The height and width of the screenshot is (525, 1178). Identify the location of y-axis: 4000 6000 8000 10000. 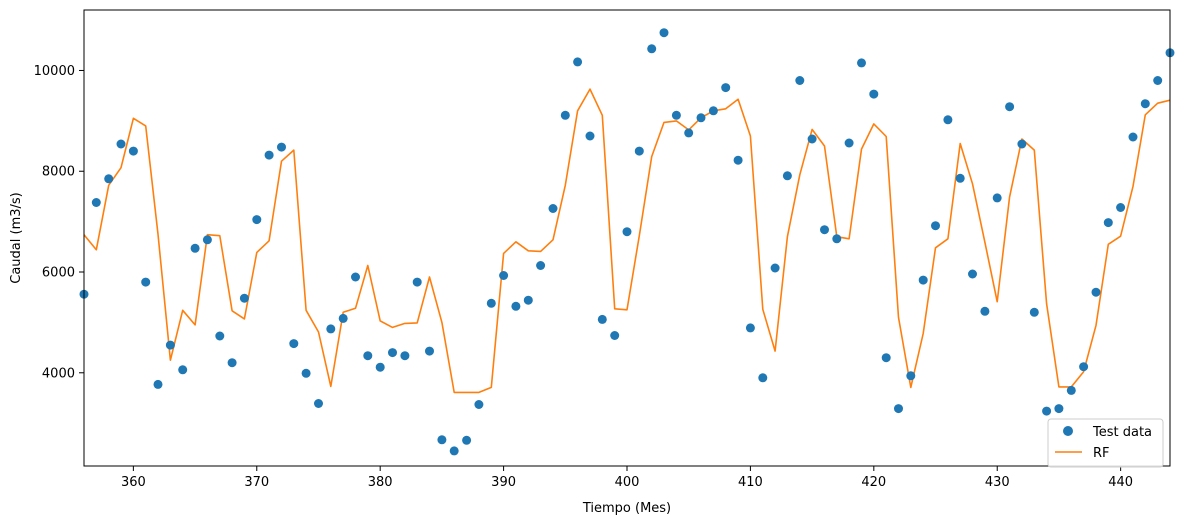
(59, 222).